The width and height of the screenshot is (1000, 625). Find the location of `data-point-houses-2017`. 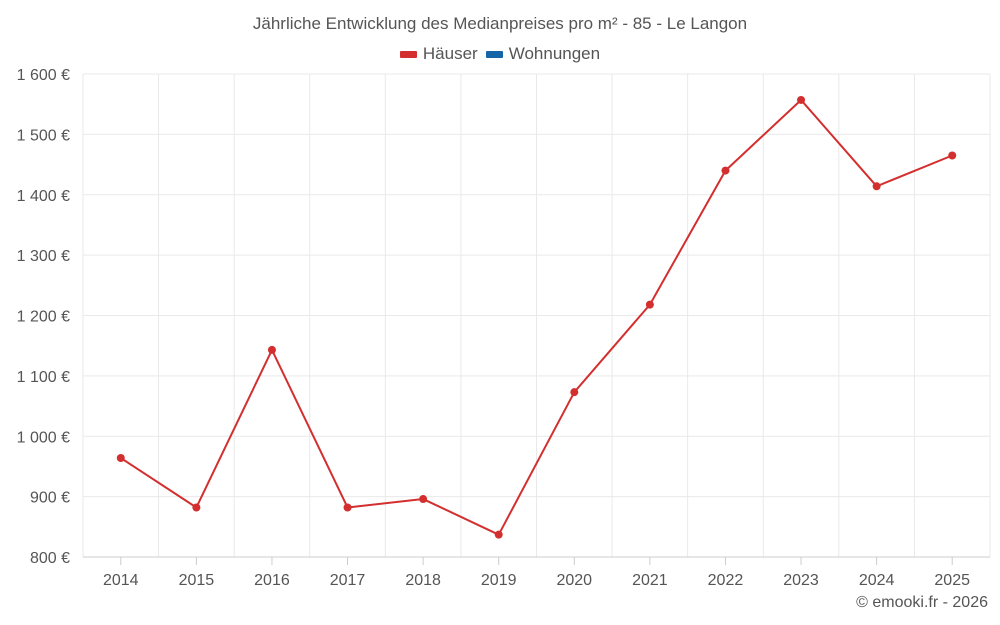

data-point-houses-2017 is located at coordinates (347, 507).